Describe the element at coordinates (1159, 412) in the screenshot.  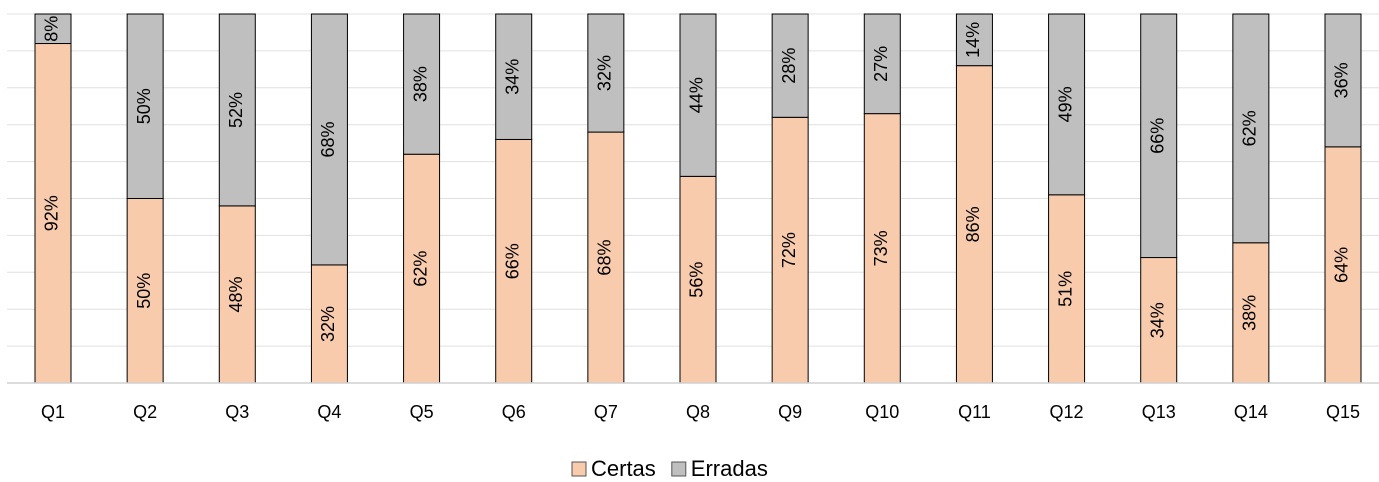
I see `x-tick-label: Q13` at that location.